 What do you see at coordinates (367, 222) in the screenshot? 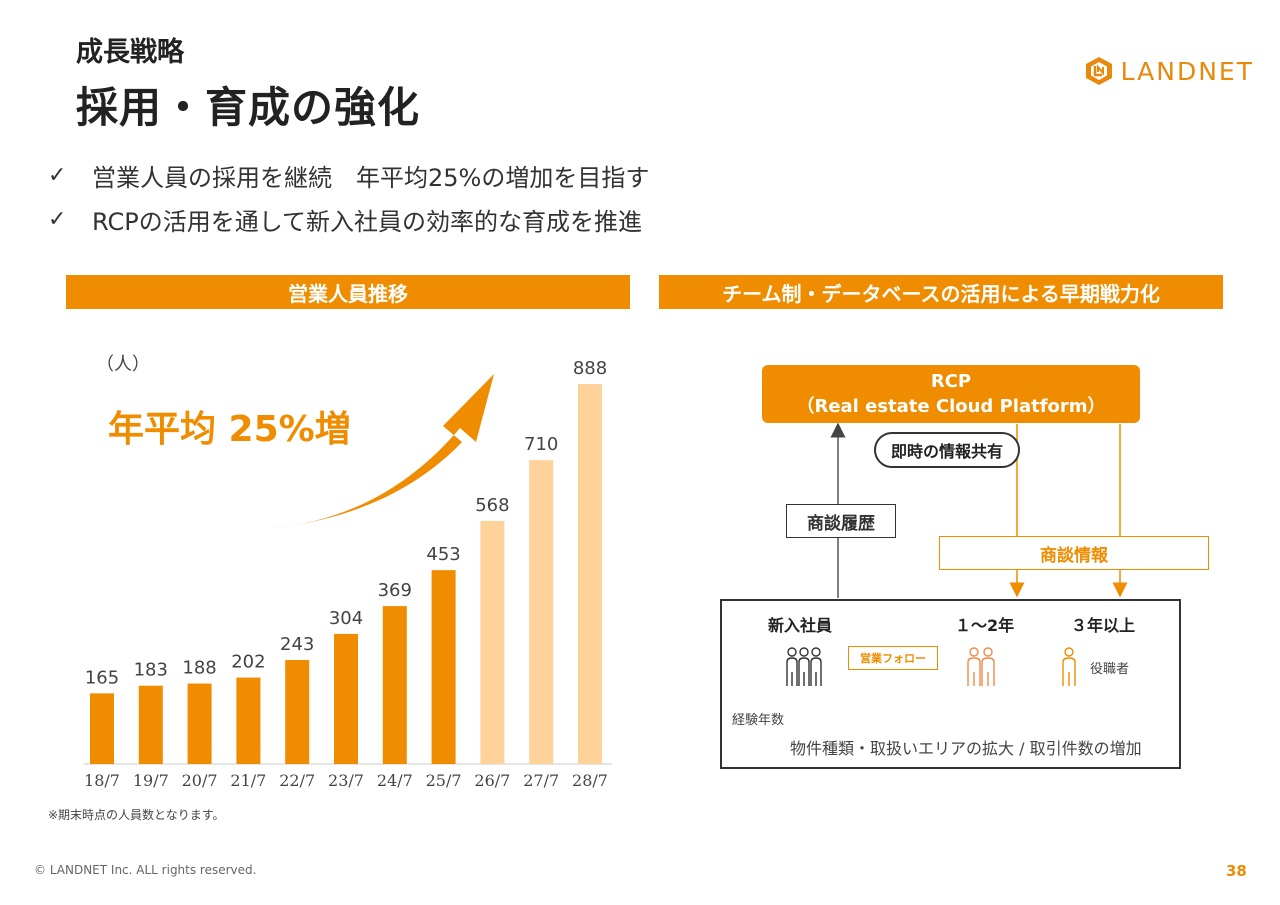
I see `bullet-text: RCPの活用を通して新入社員の効率的な育成を推進` at bounding box center [367, 222].